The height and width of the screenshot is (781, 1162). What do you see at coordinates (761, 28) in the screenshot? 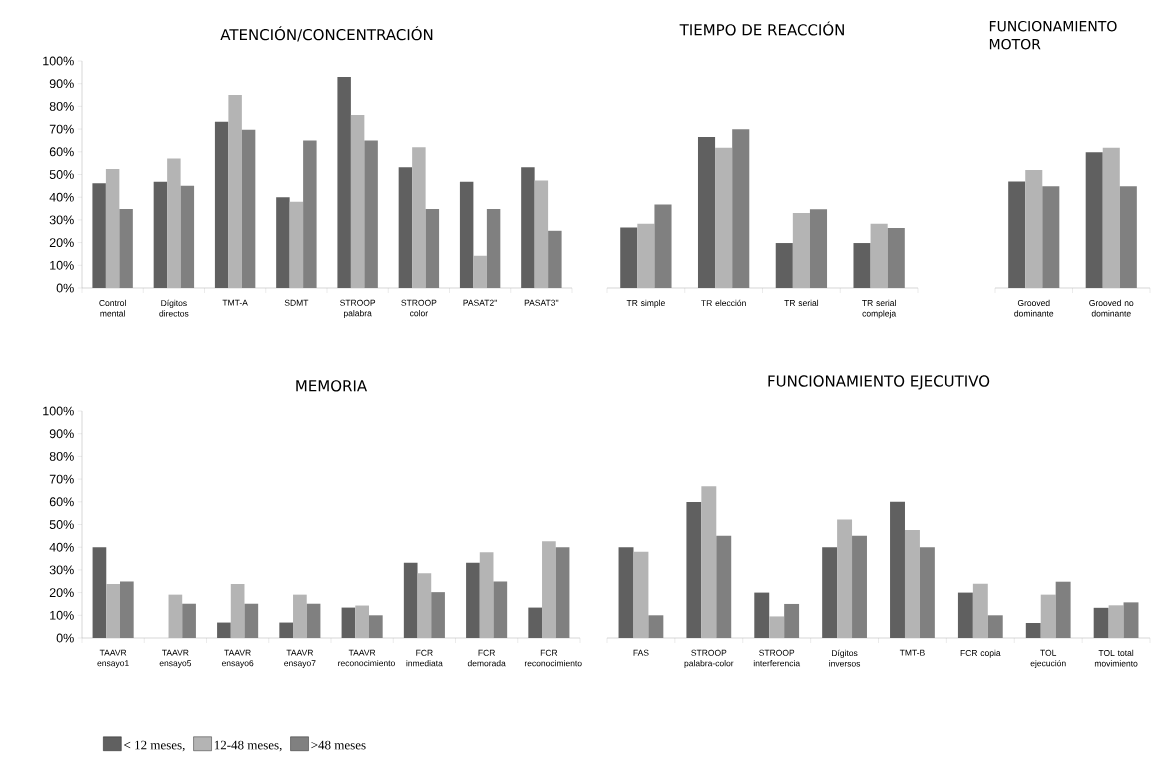
I see `chart-title: TIEMPO DE REACCIÓN` at bounding box center [761, 28].